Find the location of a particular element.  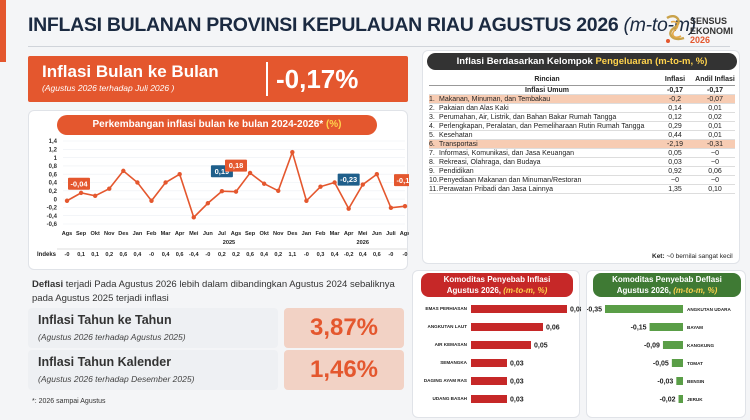

logo-text: SENSUS EKONOMI 2026 is located at coordinates (712, 30).